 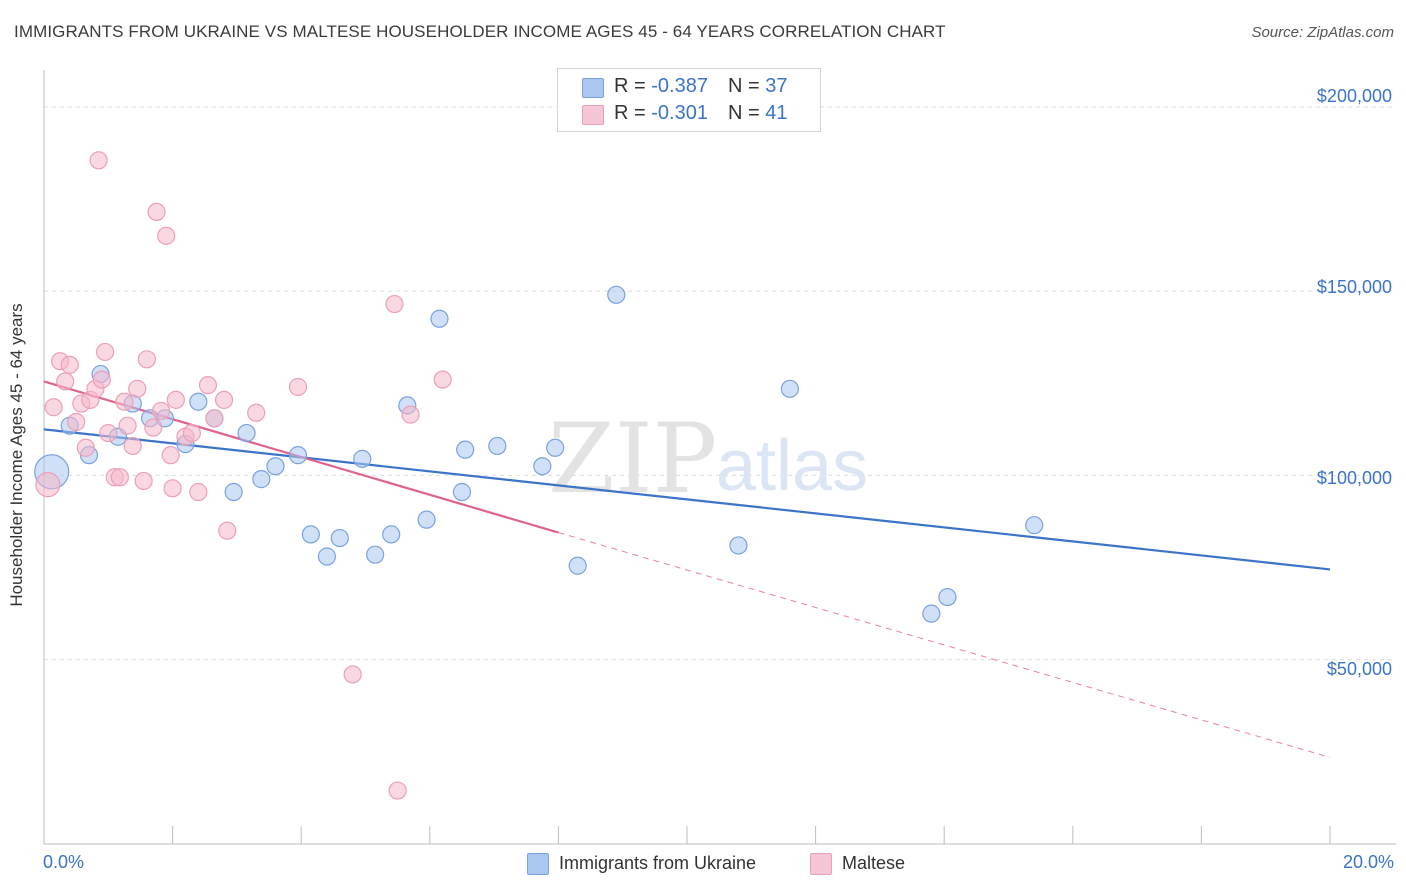 I want to click on bottom-legend-swatch-maltese, so click(x=821, y=864).